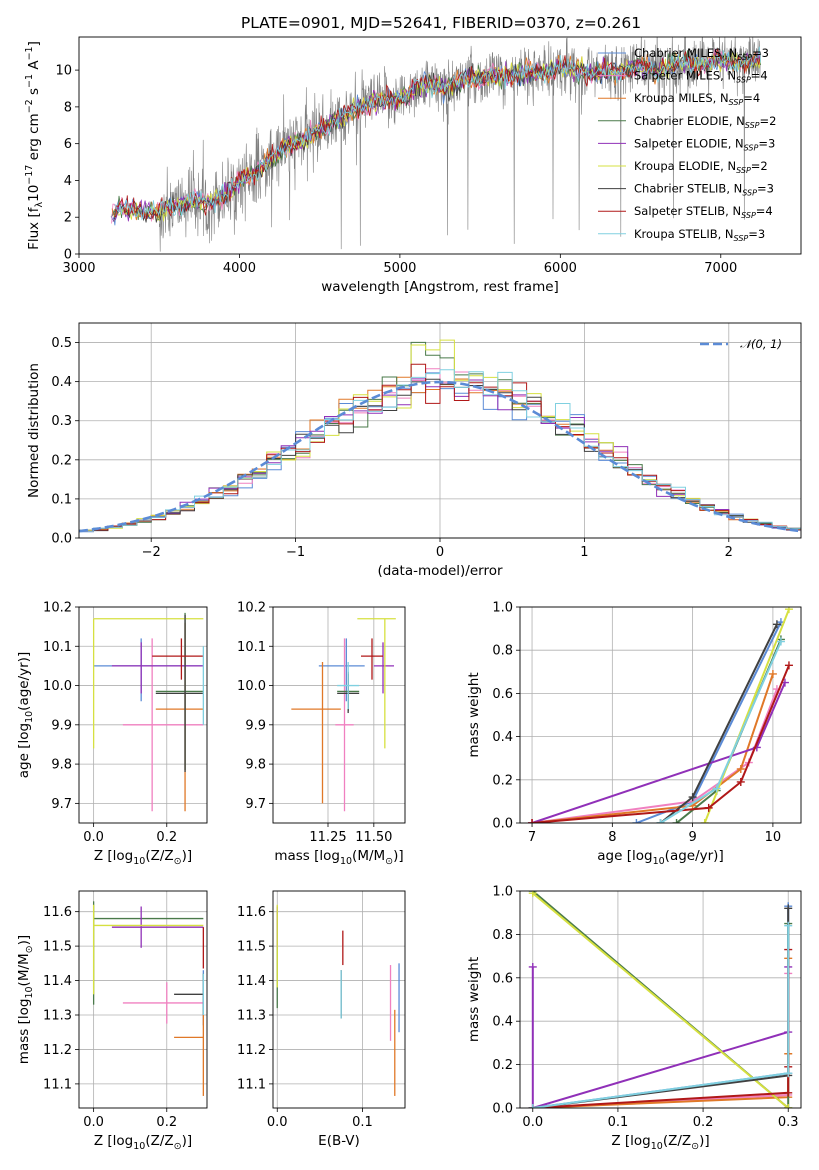 The width and height of the screenshot is (819, 1170). I want to click on y-tick-label: 11.1, so click(251, 1084).